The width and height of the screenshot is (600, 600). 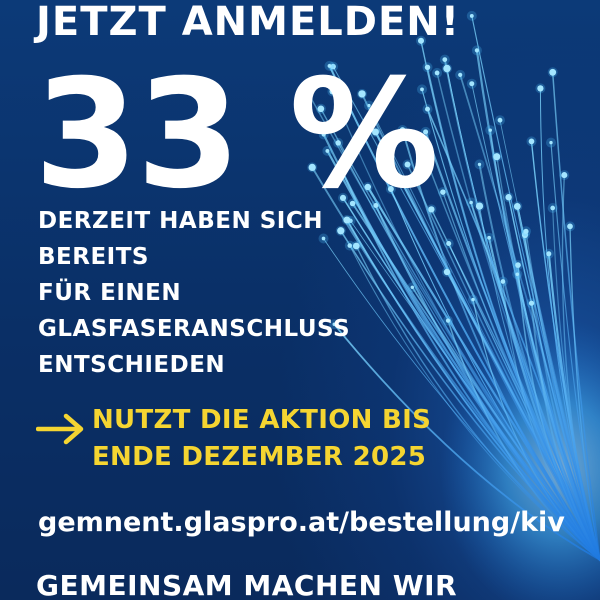 What do you see at coordinates (259, 457) in the screenshot?
I see `cta-line: ENDE DEZEMBER 2025` at bounding box center [259, 457].